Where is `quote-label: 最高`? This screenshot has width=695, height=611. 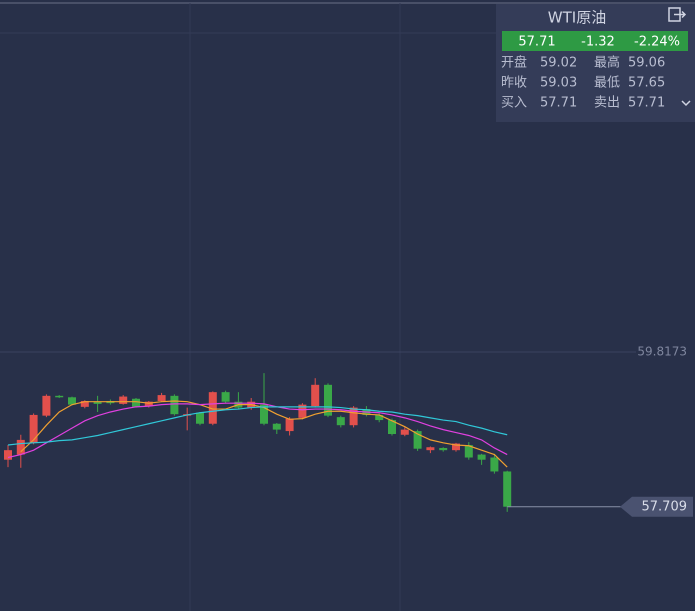
quote-label: 最高 is located at coordinates (607, 63).